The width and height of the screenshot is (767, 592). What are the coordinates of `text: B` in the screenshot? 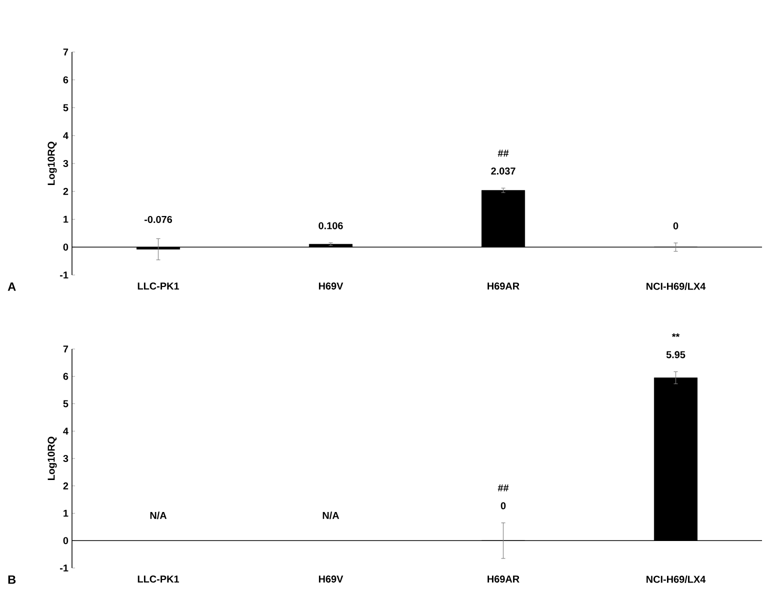 It's located at (12, 580).